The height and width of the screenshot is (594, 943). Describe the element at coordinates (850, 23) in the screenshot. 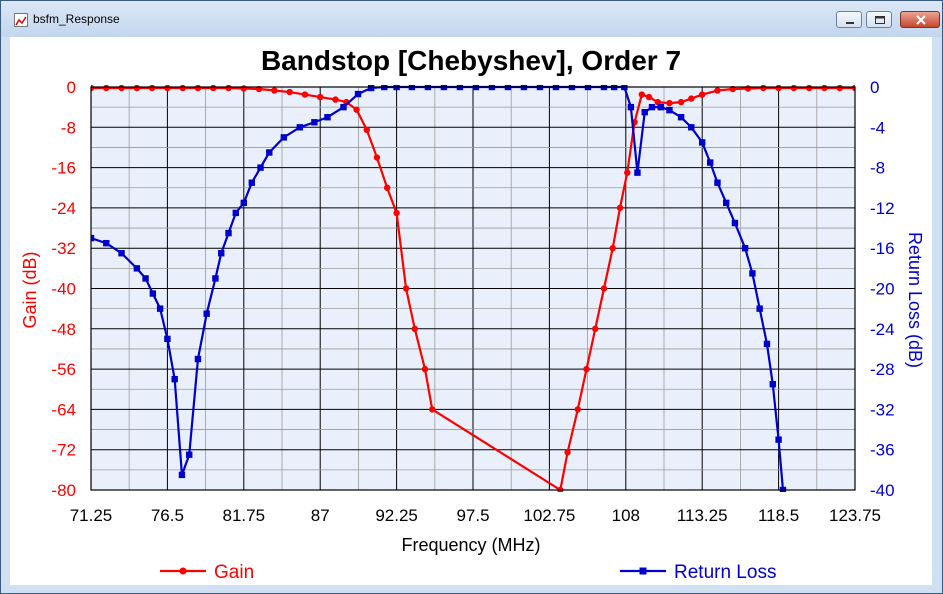

I see `minimize-icon` at that location.